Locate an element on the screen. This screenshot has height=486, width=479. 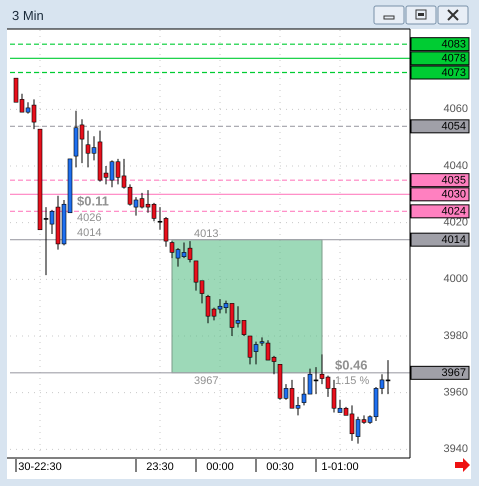
ref-line-label: 4054 is located at coordinates (454, 126).